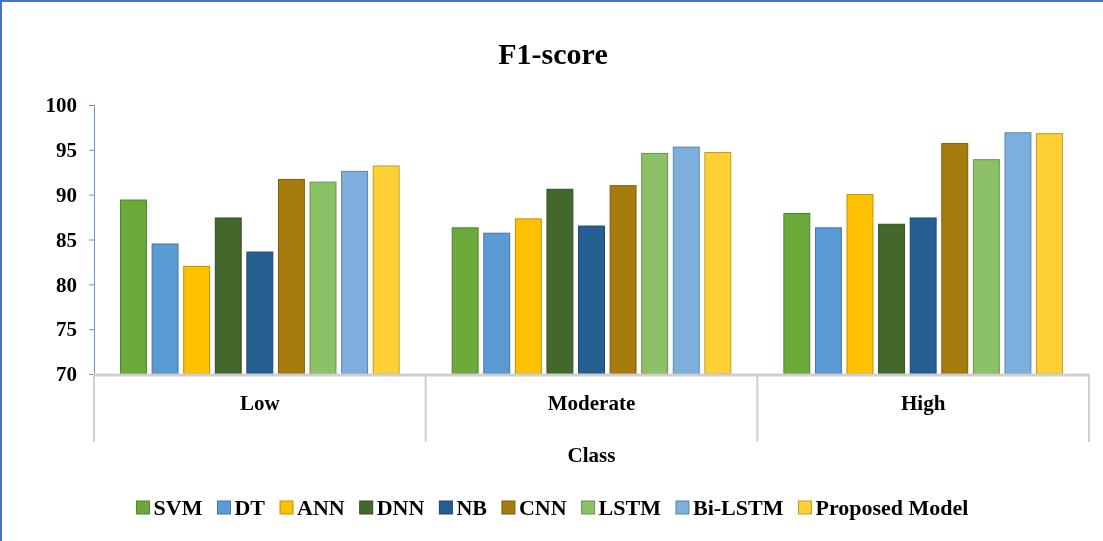  What do you see at coordinates (472, 507) in the screenshot?
I see `legend-label: NB` at bounding box center [472, 507].